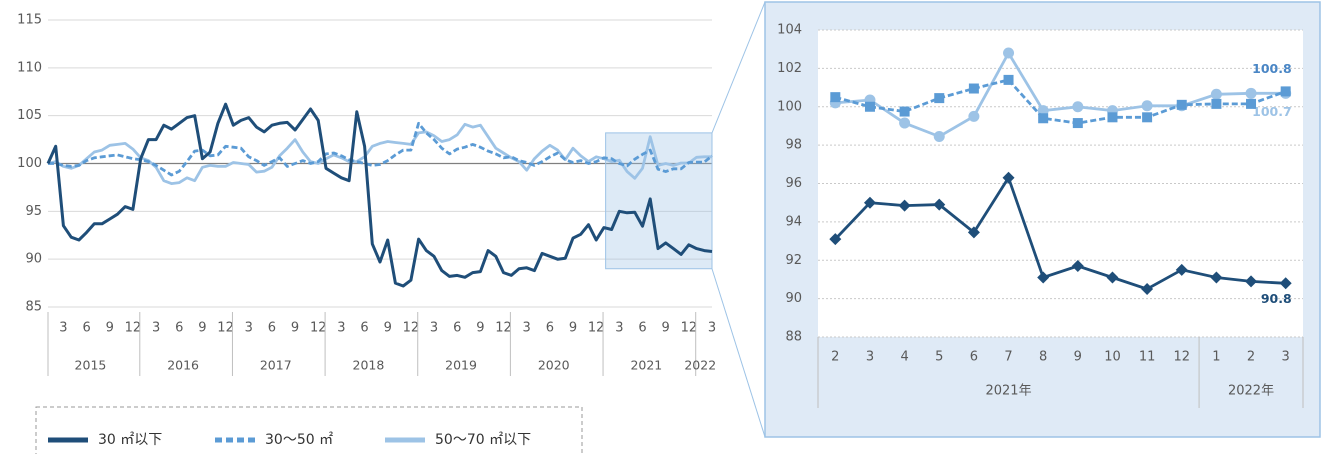 Image resolution: width=1323 pixels, height=454 pixels. I want to click on y-tick-label: 88, so click(793, 337).